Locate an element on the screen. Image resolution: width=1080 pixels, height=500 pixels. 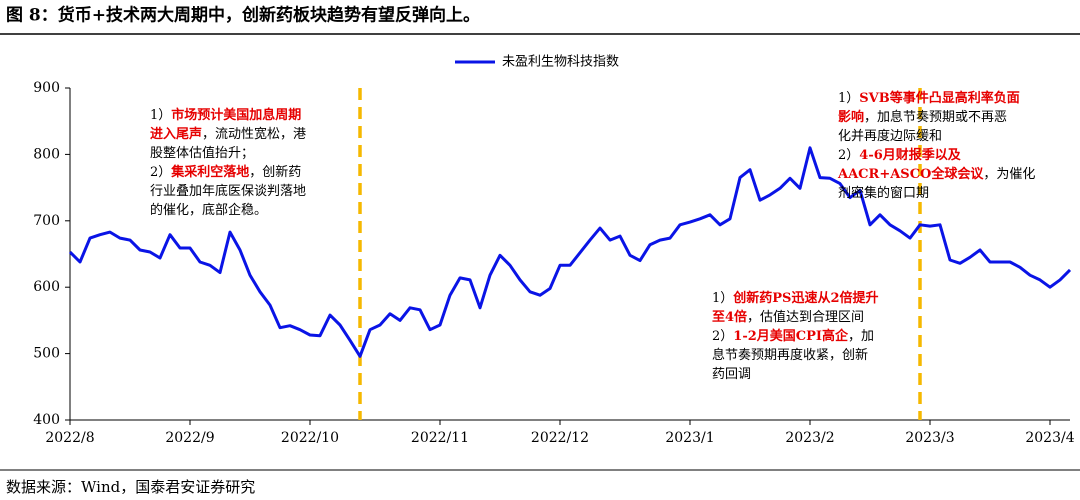
x-tick-label: 2022/11 is located at coordinates (440, 438).